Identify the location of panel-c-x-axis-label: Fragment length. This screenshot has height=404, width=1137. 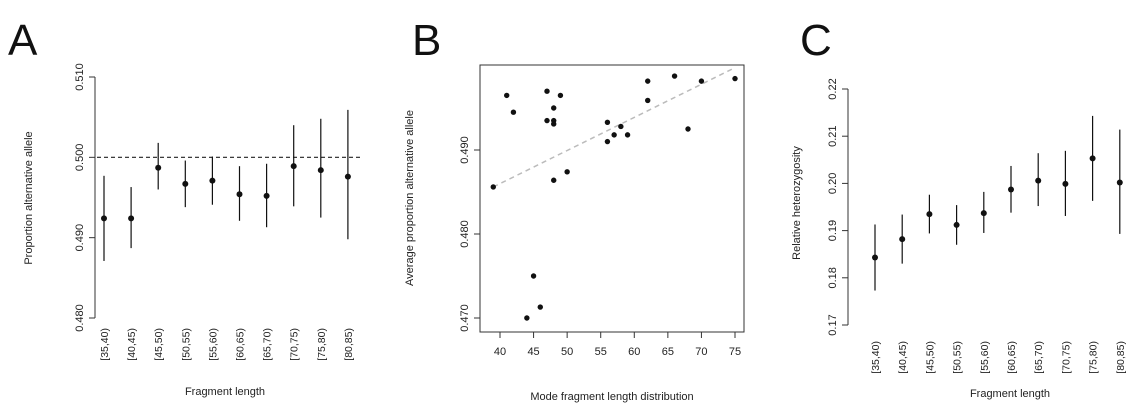
(1010, 394).